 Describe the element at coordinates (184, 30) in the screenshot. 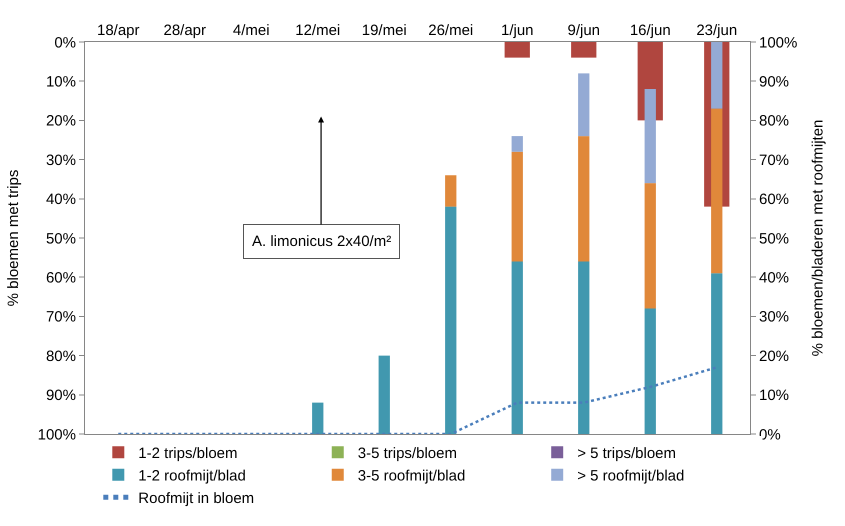

I see `x-tick-label: 28/apr` at that location.